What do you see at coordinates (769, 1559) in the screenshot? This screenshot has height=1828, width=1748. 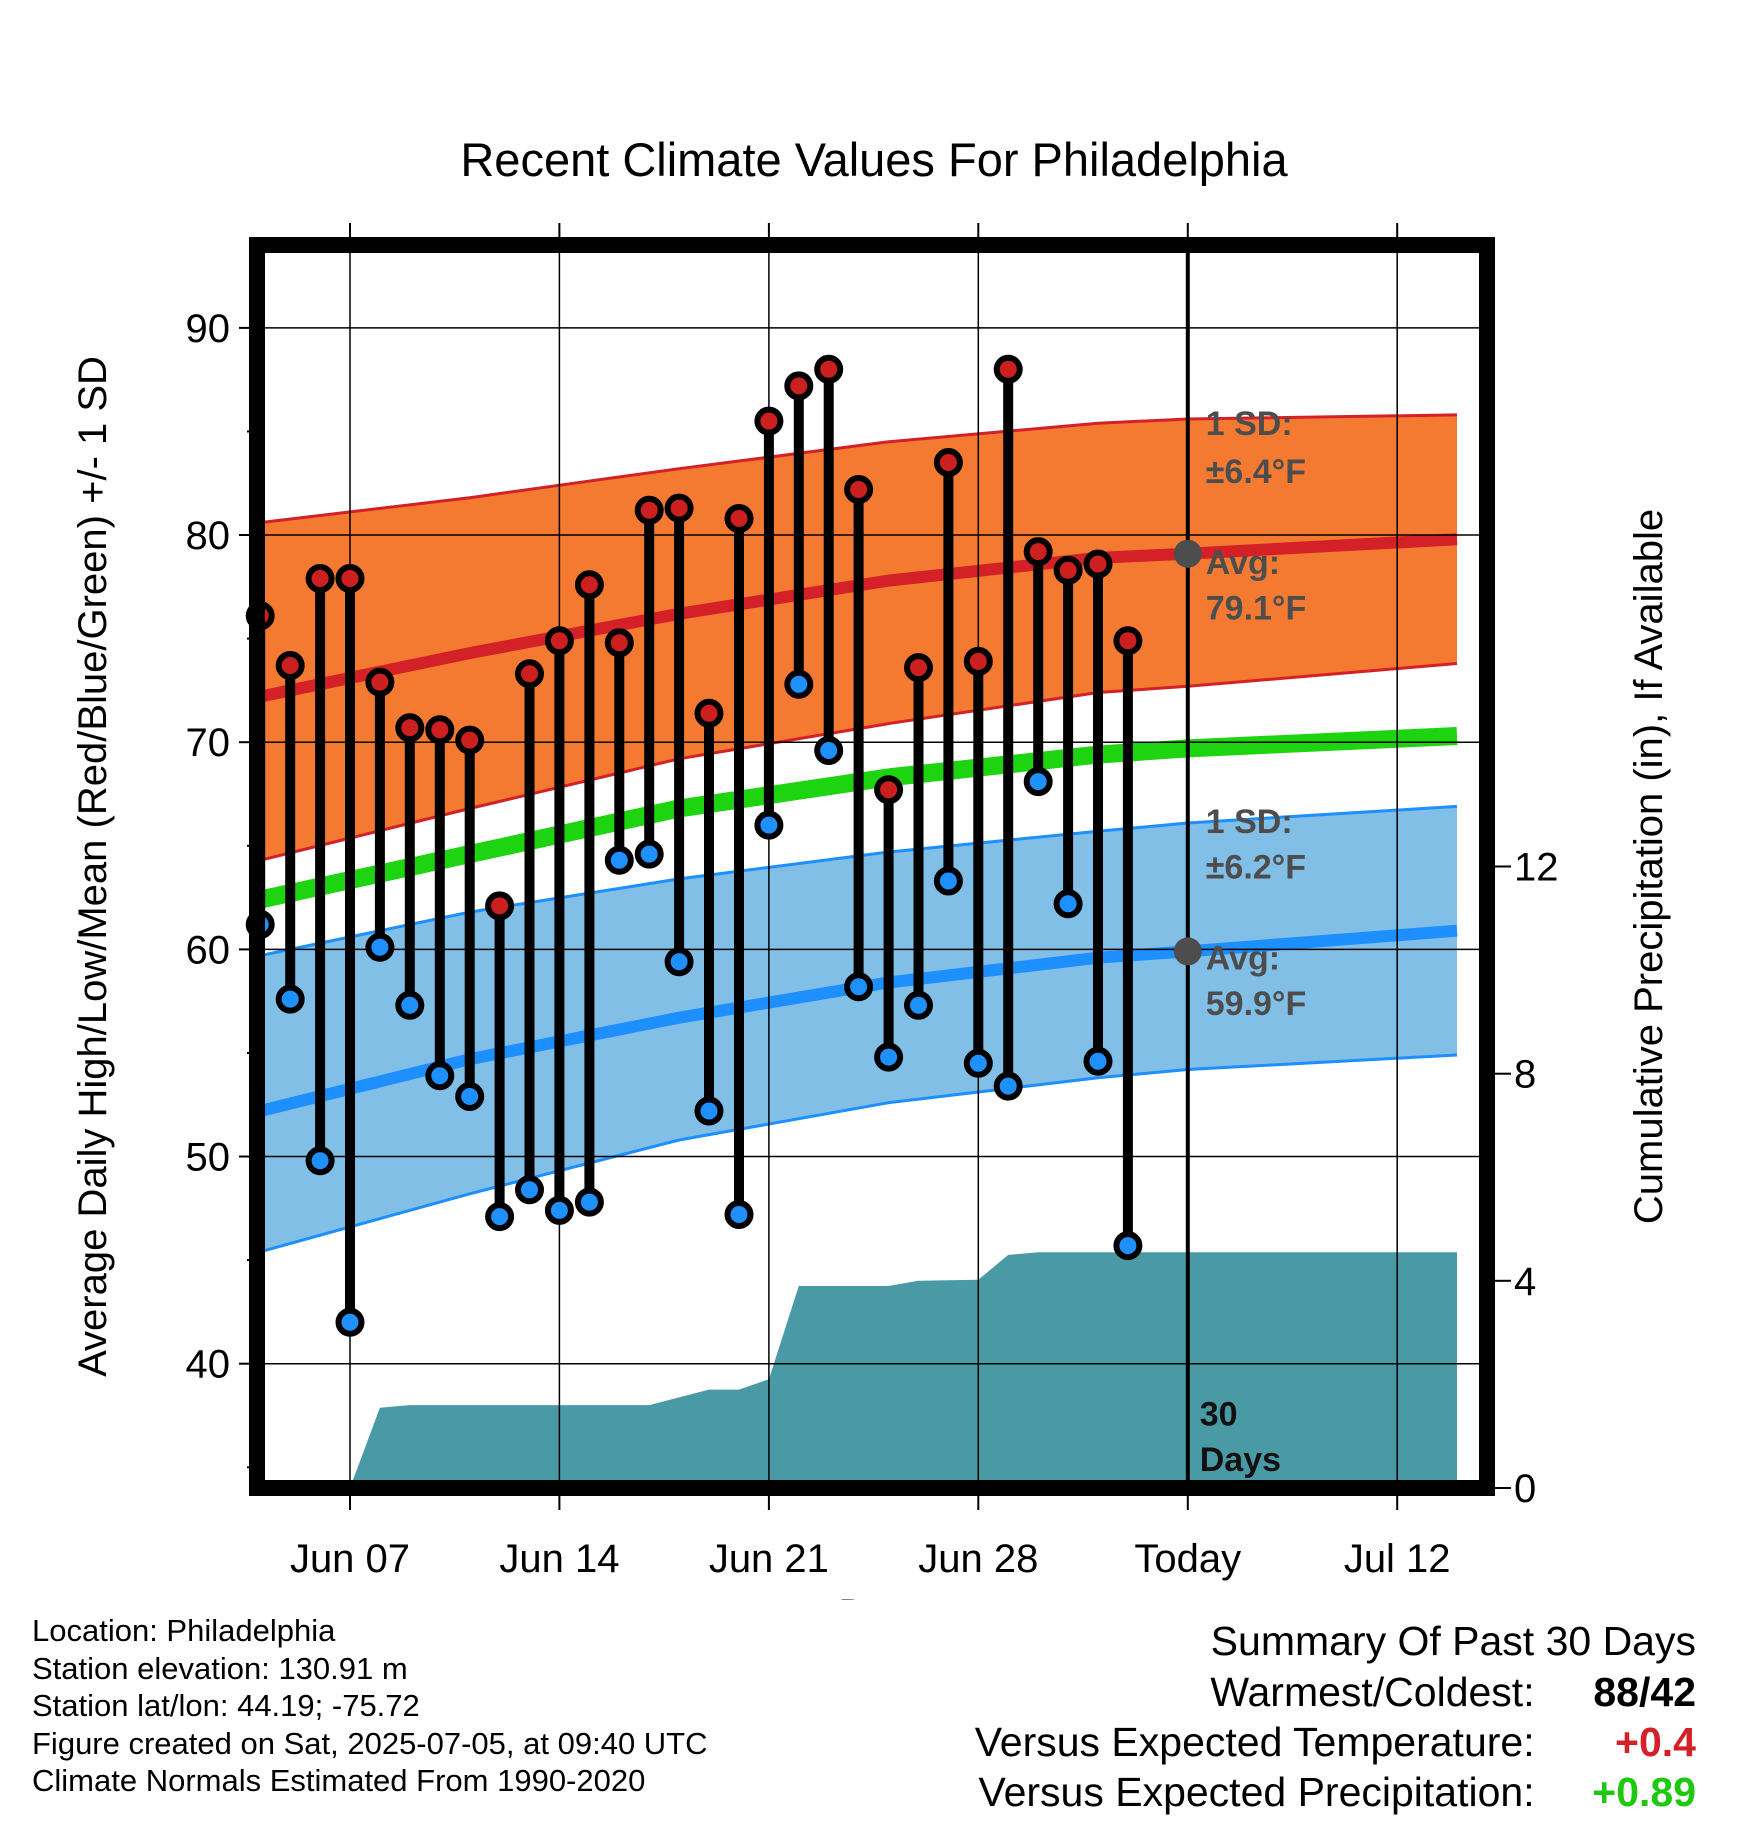 I see `x-tick-label: Jun 21` at bounding box center [769, 1559].